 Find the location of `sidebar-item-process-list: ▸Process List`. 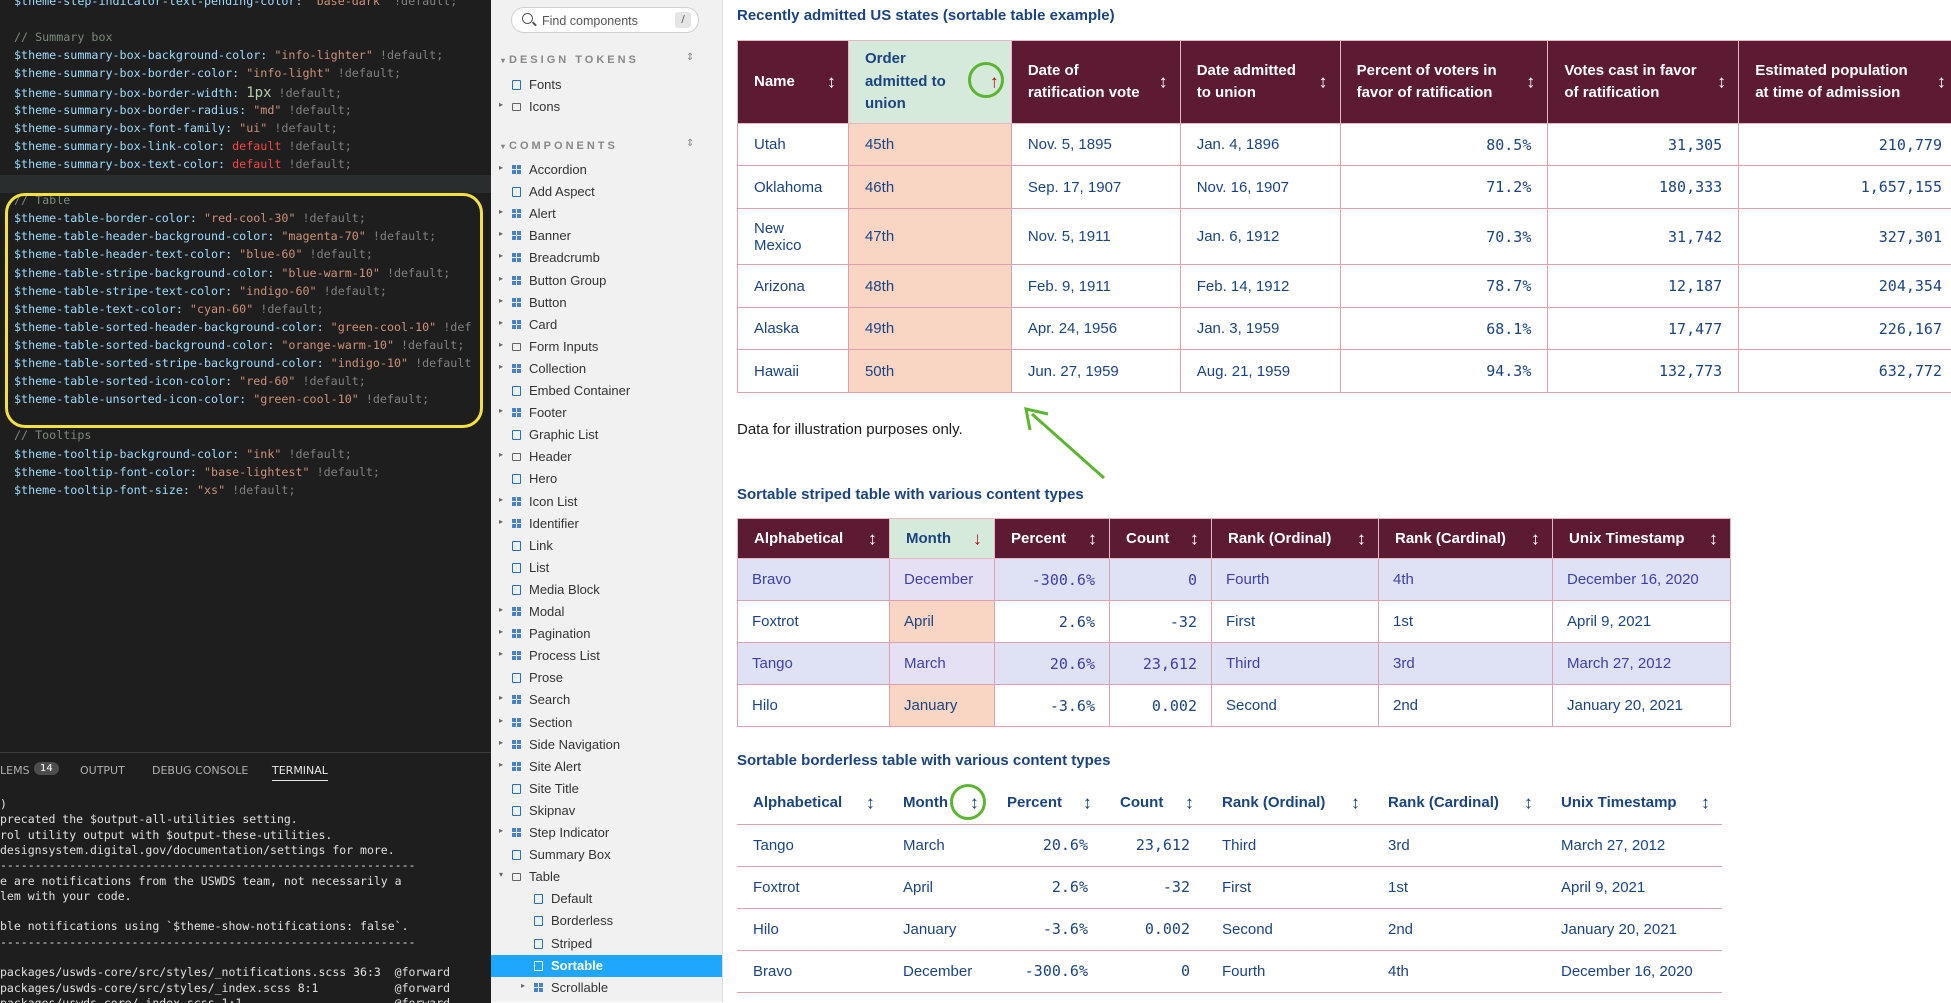

sidebar-item-process-list: ▸Process List is located at coordinates (606, 656).